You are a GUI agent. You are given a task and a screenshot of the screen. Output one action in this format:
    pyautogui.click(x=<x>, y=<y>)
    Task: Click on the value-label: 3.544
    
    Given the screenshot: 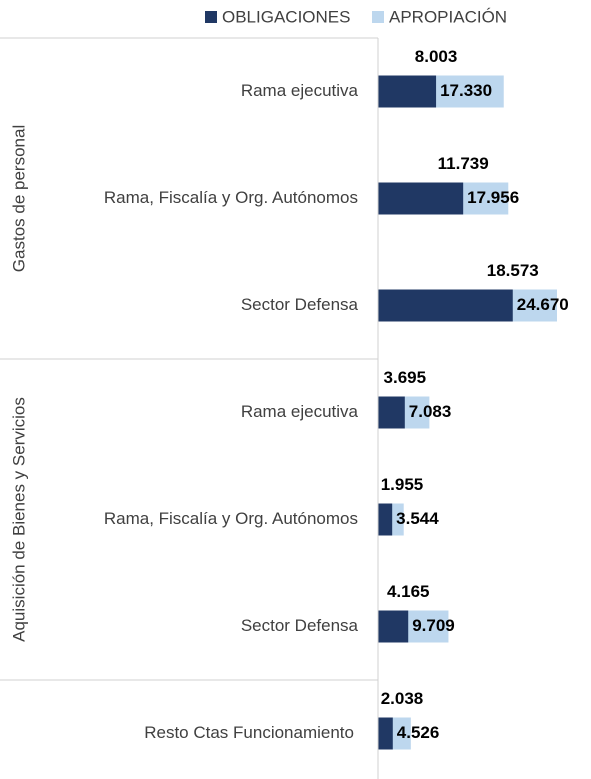 What is the action you would take?
    pyautogui.click(x=417, y=518)
    